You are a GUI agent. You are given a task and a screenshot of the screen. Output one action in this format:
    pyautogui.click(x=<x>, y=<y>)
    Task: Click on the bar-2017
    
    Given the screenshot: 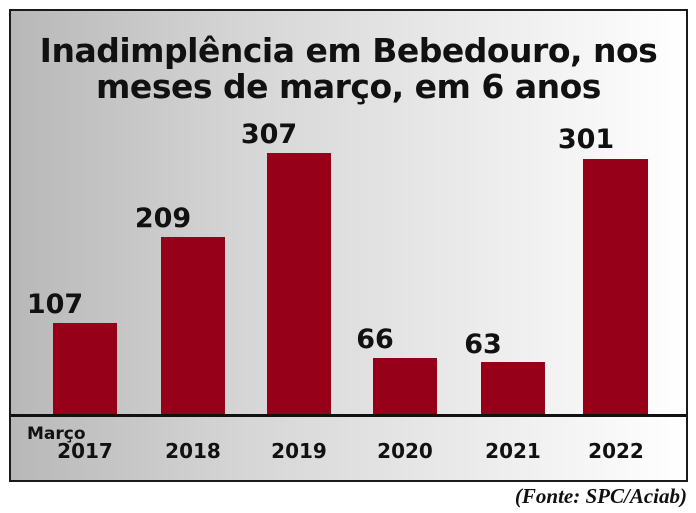 What is the action you would take?
    pyautogui.click(x=85, y=368)
    